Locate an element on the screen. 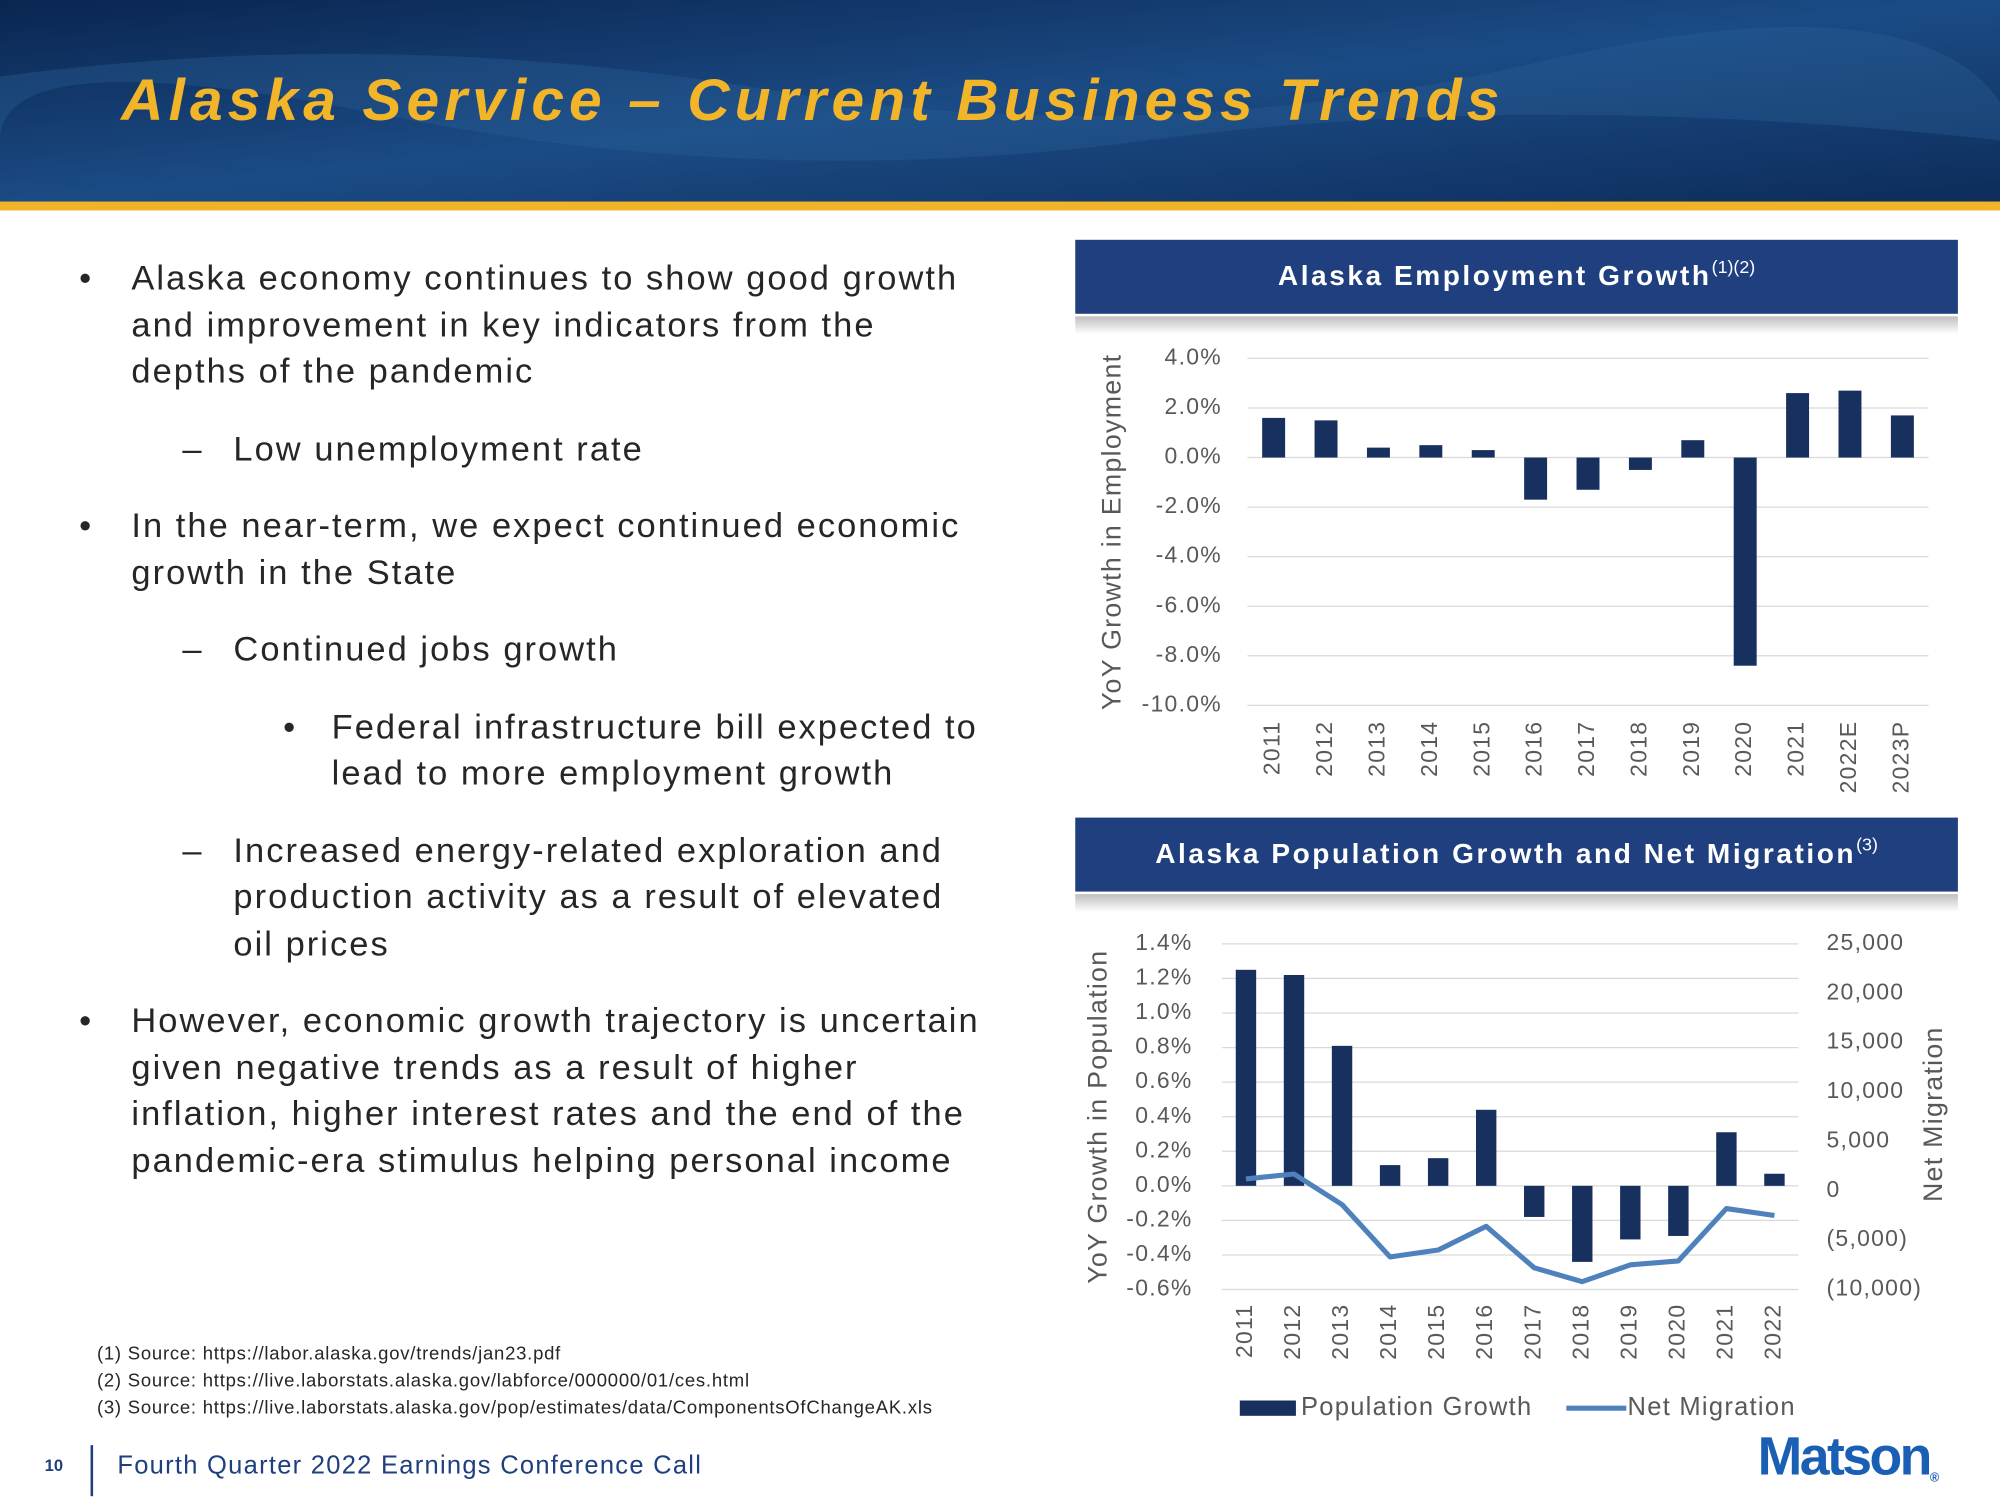 This screenshot has width=2000, height=1500. logo: Matson® is located at coordinates (1849, 1457).